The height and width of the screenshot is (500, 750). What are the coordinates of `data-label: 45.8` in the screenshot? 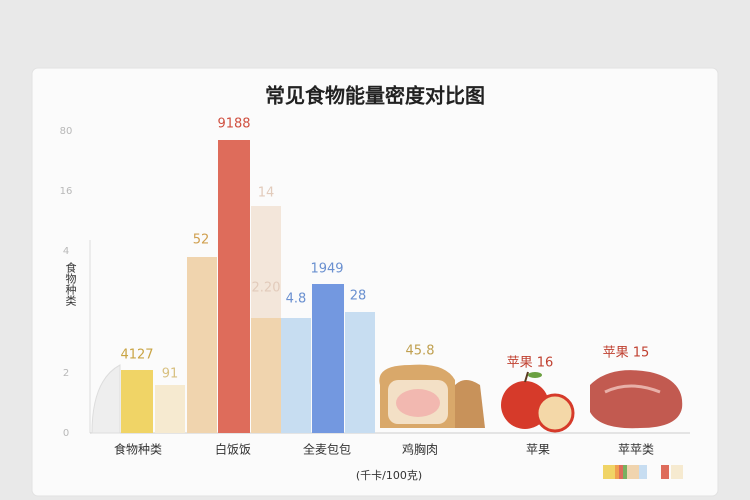 It's located at (420, 351).